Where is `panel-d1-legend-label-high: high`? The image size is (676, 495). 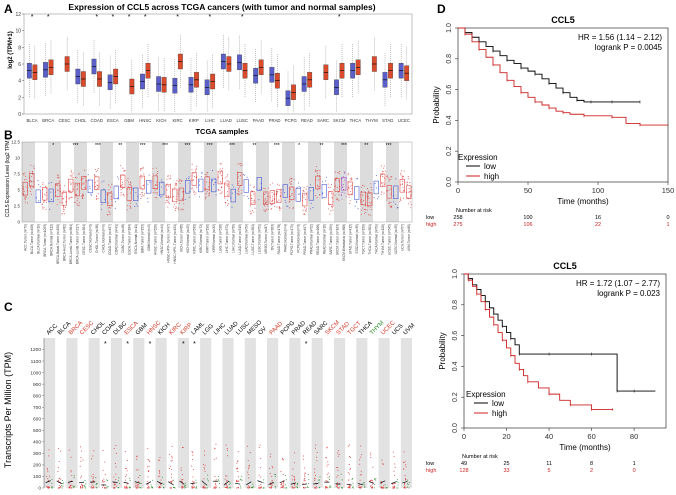
panel-d1-legend-label-high: high is located at coordinates (491, 176).